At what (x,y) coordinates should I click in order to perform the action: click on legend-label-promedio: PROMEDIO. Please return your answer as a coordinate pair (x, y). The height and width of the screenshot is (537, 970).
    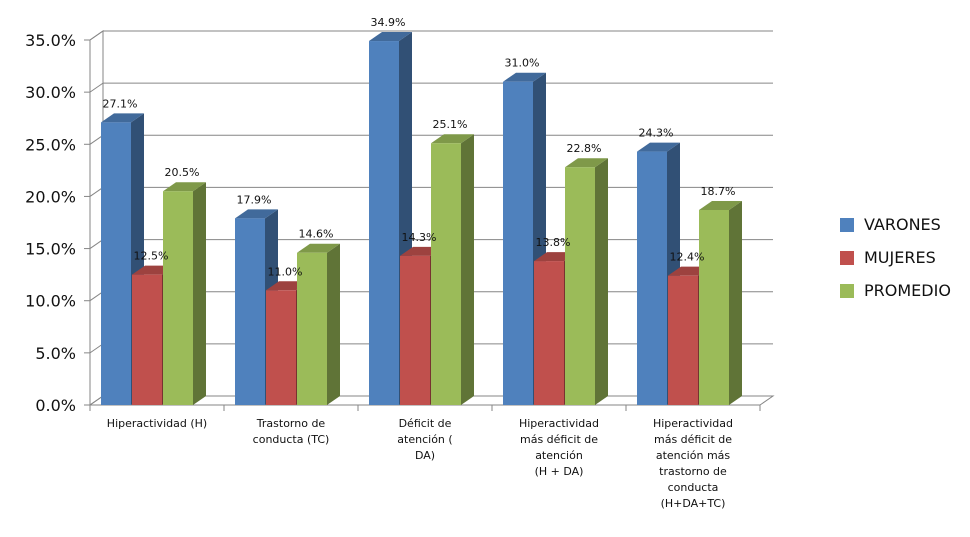
    Looking at the image, I should click on (907, 290).